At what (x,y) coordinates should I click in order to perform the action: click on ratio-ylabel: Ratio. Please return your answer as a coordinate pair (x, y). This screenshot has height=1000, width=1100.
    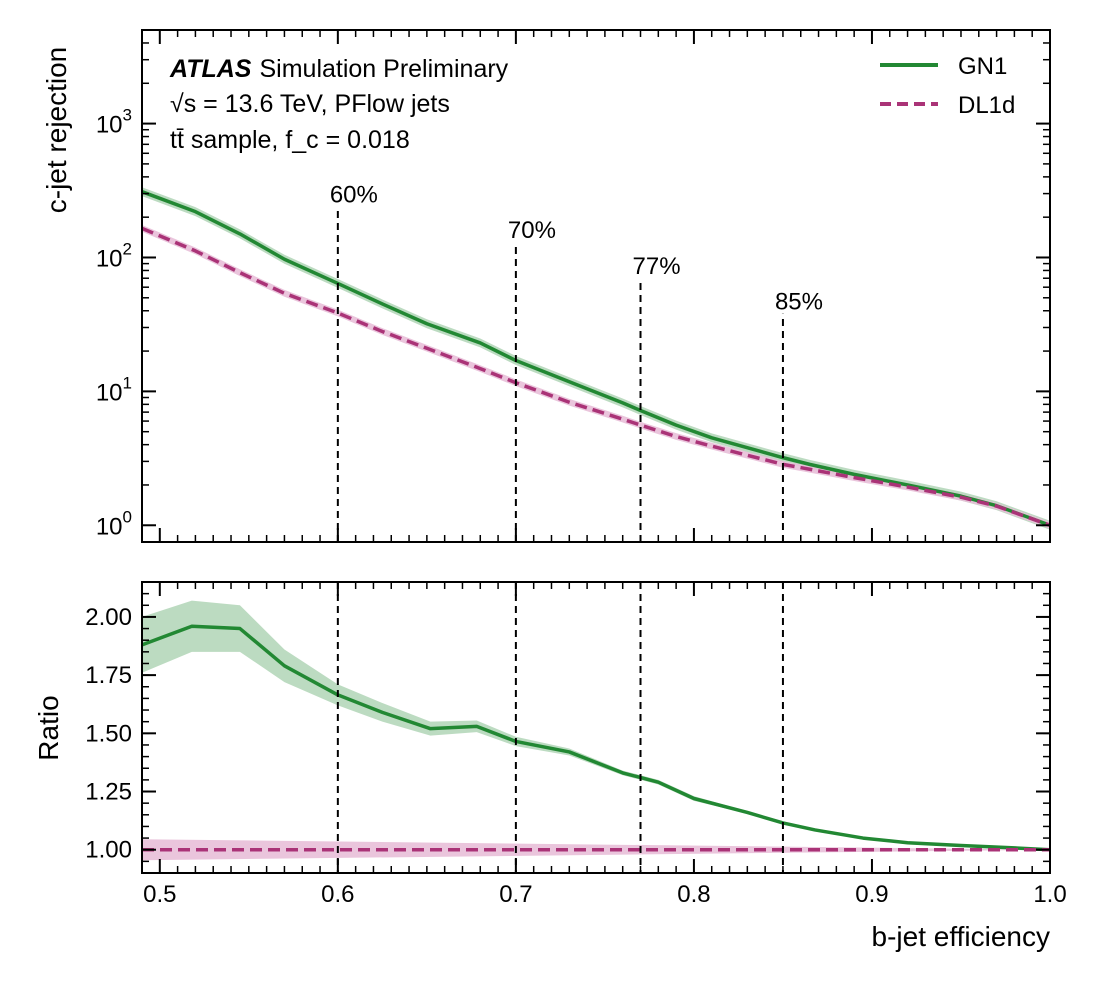
    Looking at the image, I should click on (48, 727).